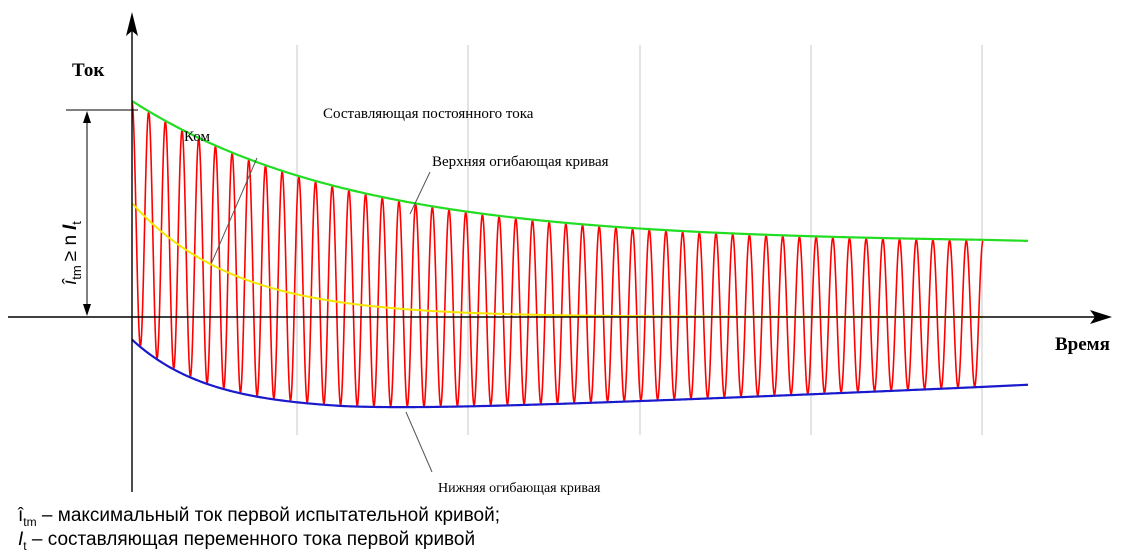  What do you see at coordinates (21, 515) in the screenshot?
I see `legend-symbol: î` at bounding box center [21, 515].